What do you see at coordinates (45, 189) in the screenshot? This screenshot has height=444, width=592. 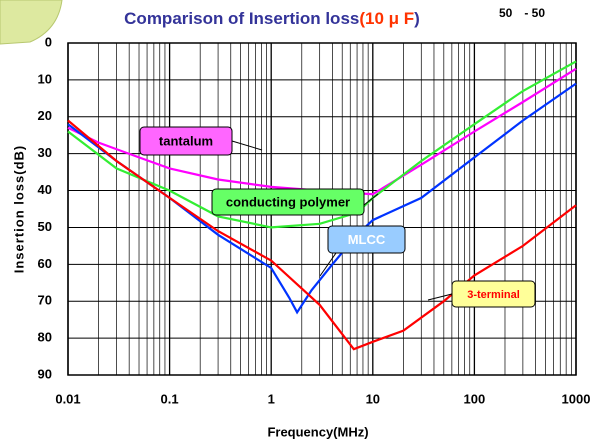 I see `y-tick-label: 40` at bounding box center [45, 189].